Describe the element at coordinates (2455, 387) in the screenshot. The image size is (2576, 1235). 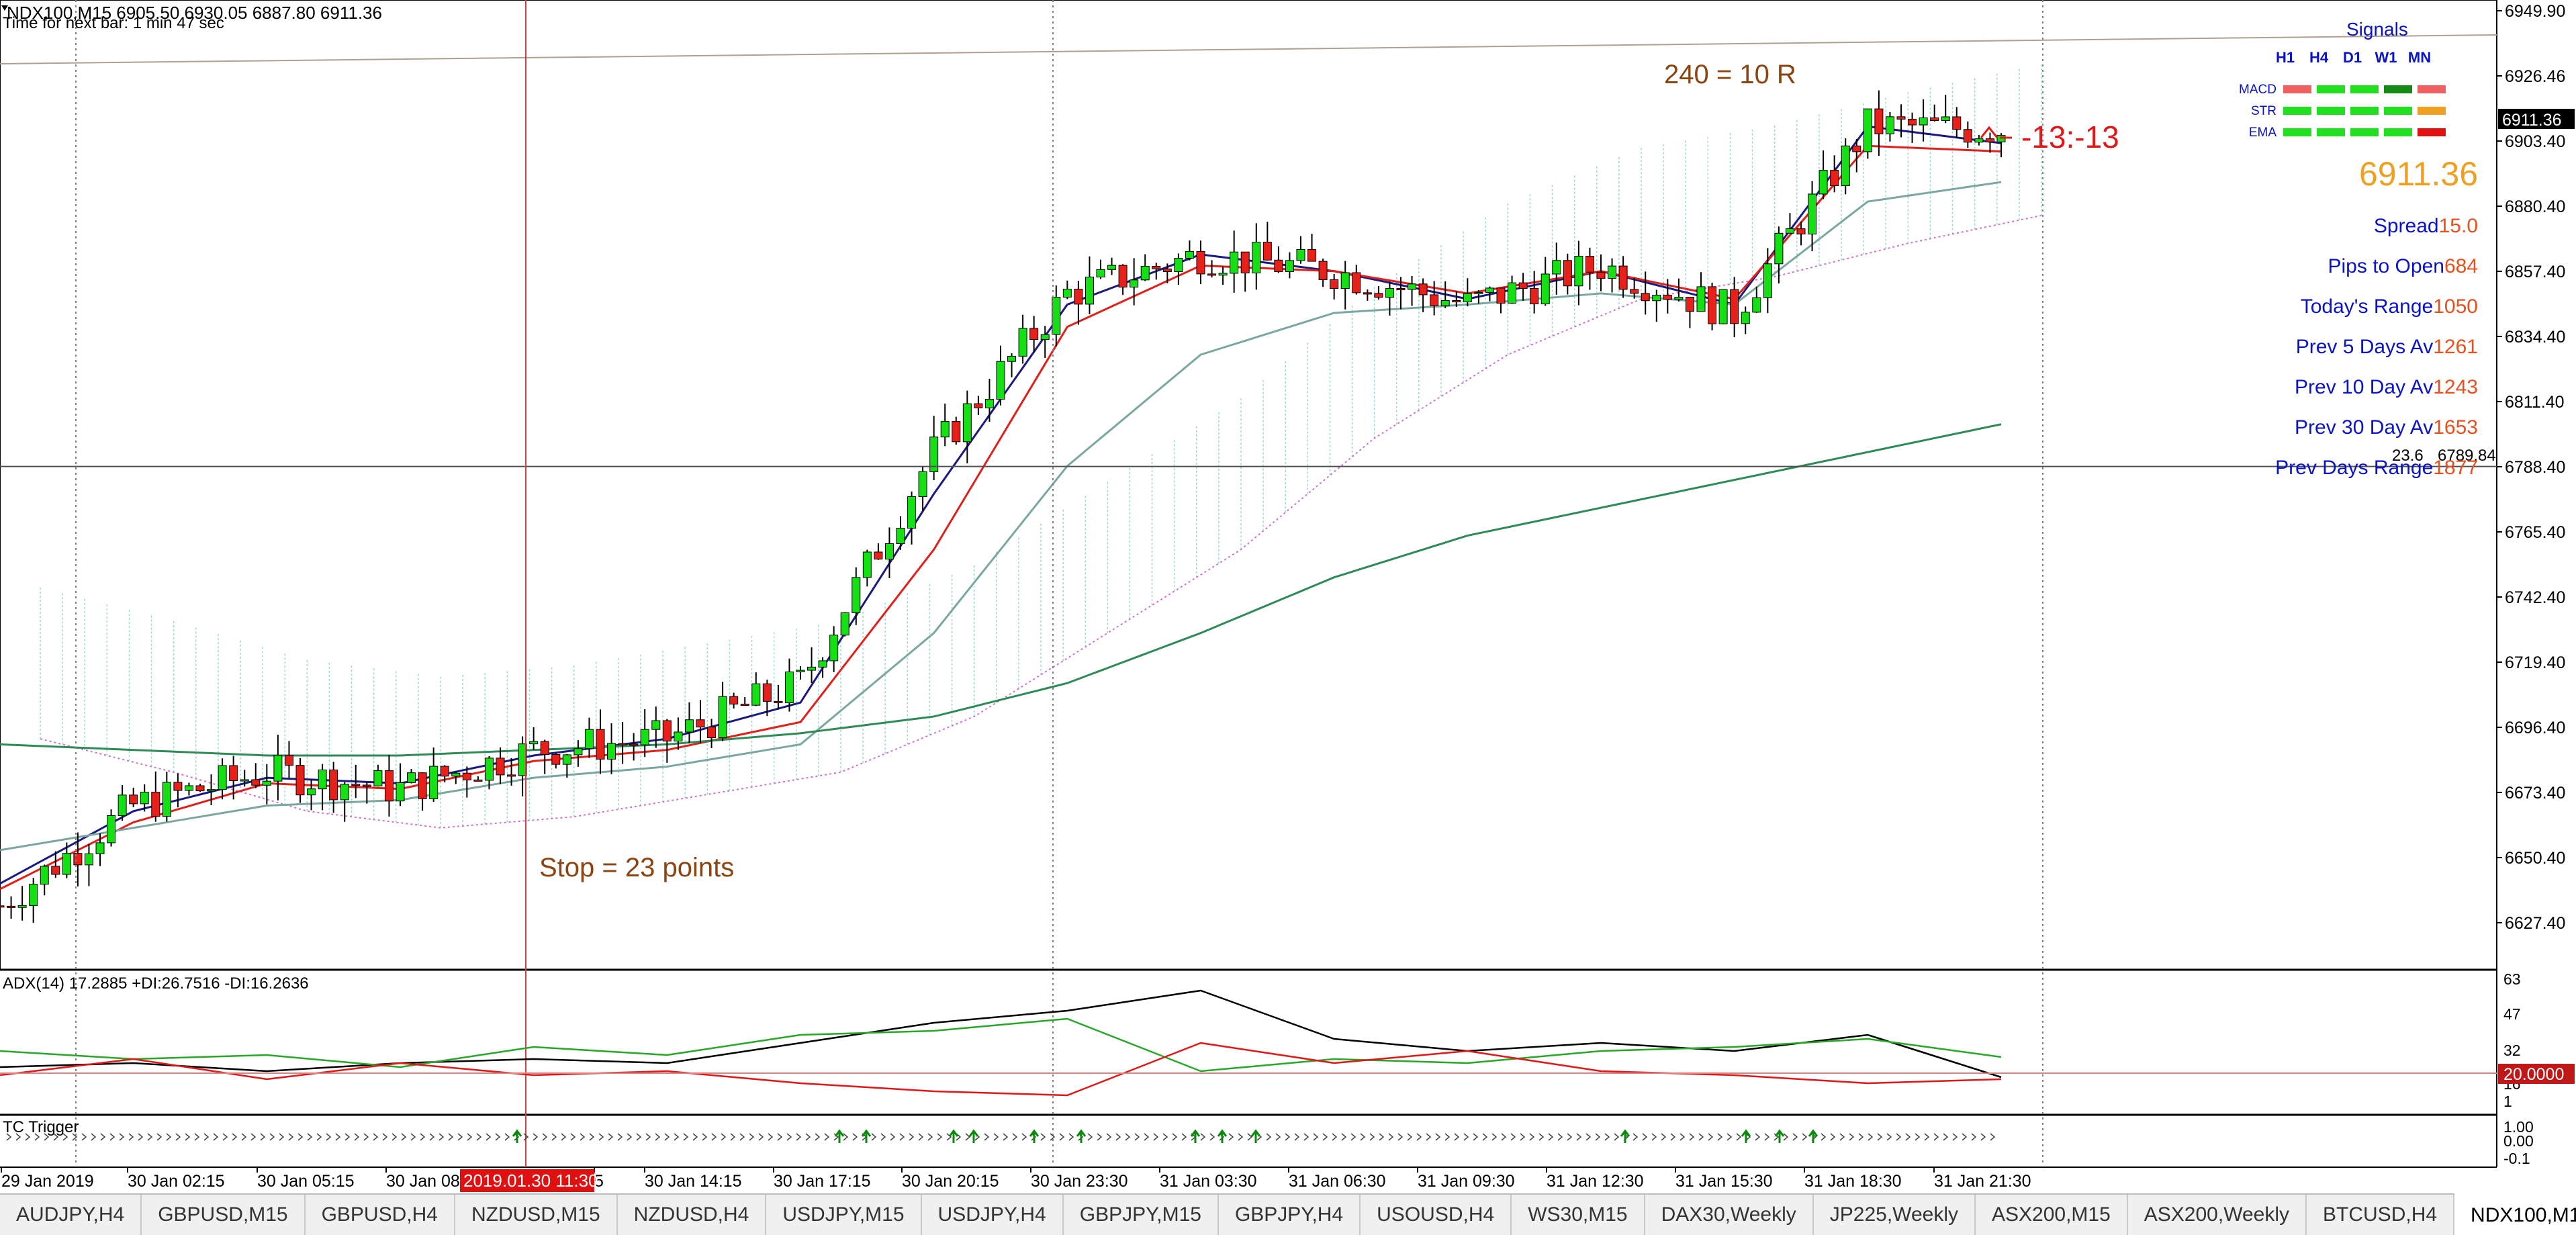
I see `info-value: 1243` at that location.